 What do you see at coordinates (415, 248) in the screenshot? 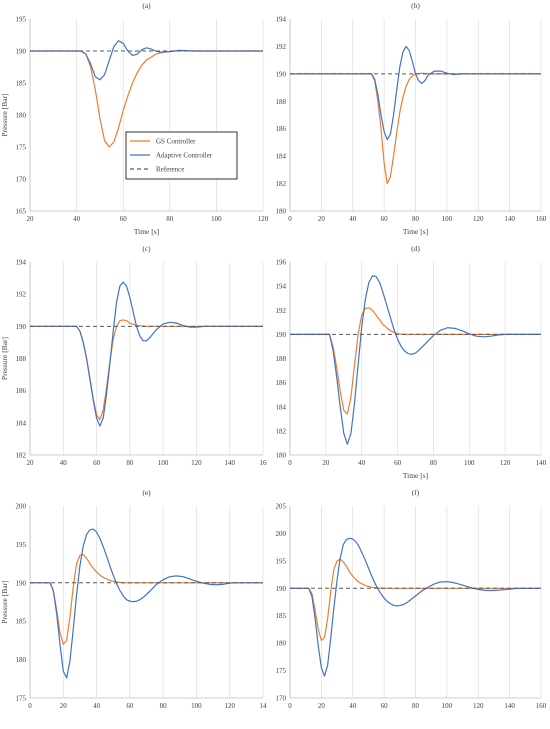
I see `panel-title: (d)` at bounding box center [415, 248].